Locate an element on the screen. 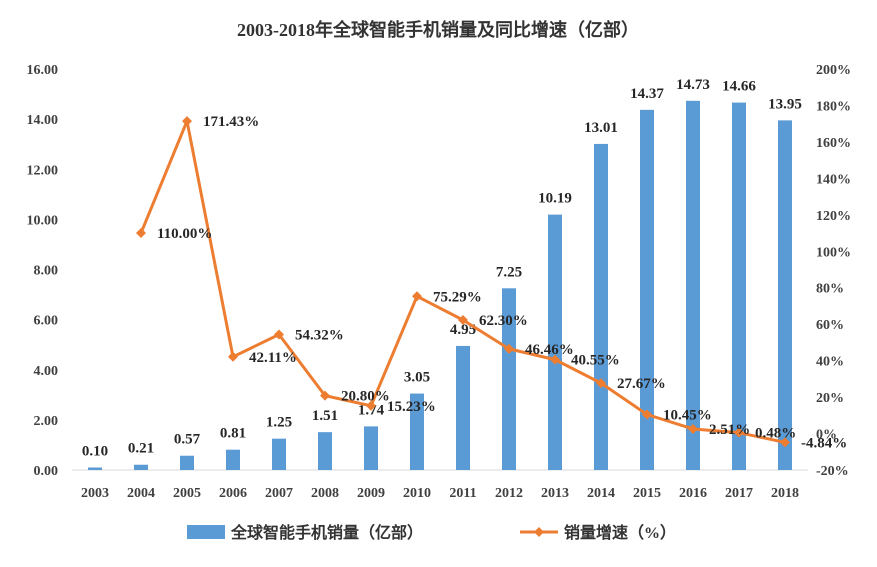 The image size is (877, 567). x-tick-label: 2015 is located at coordinates (647, 493).